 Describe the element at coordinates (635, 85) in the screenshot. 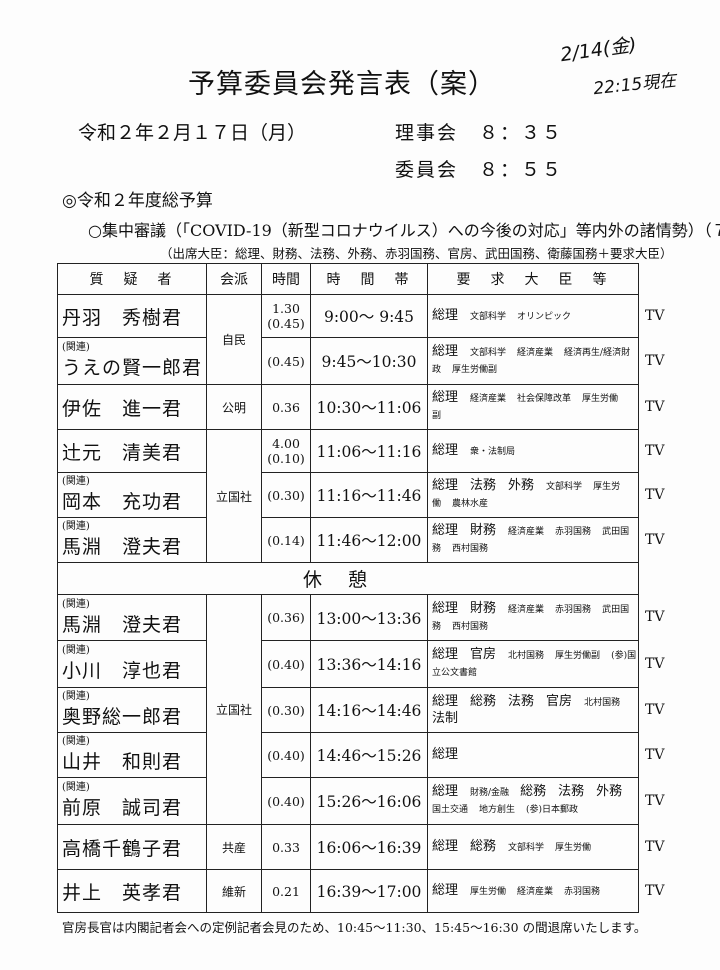

I see `handwritten-time: 22:15現在` at that location.